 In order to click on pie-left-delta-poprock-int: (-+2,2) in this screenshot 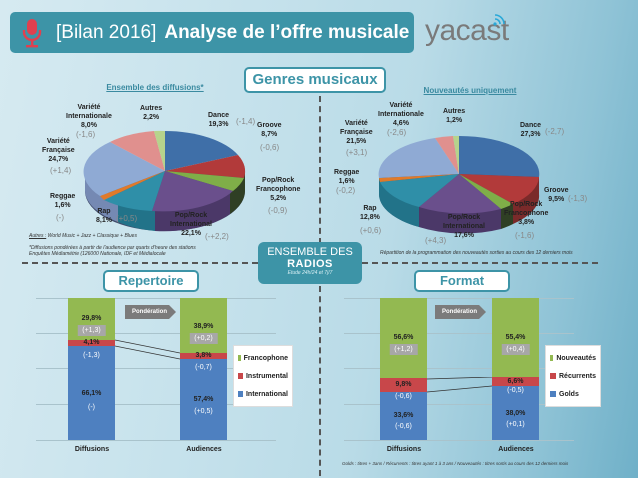, I will do `click(217, 236)`.